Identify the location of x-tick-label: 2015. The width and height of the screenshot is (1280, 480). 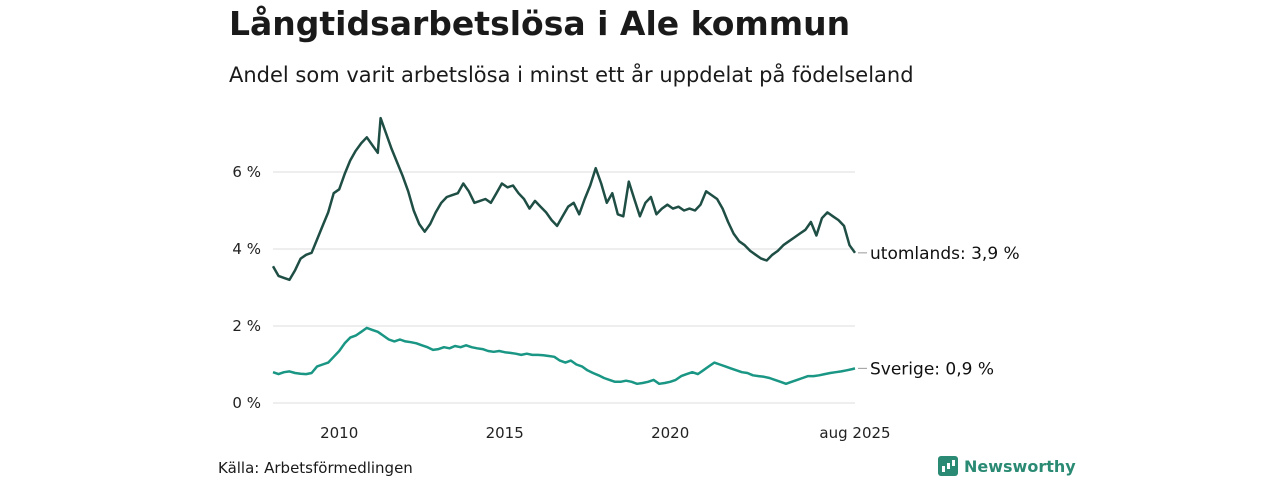
(505, 433).